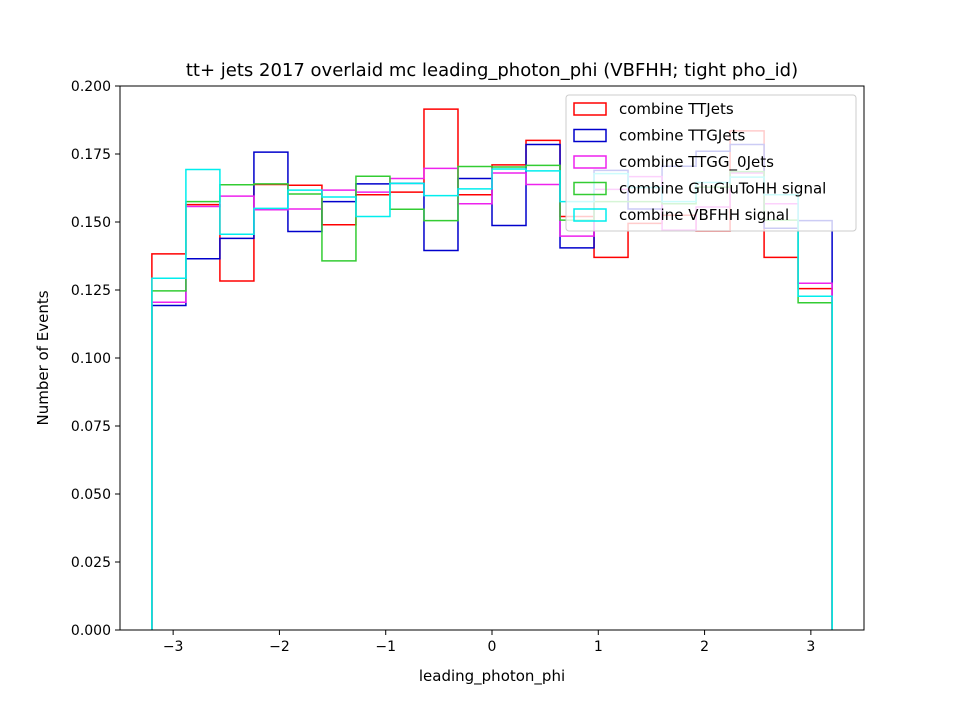 The height and width of the screenshot is (720, 960). Describe the element at coordinates (43, 357) in the screenshot. I see `y-axis-label: Number of Events` at that location.